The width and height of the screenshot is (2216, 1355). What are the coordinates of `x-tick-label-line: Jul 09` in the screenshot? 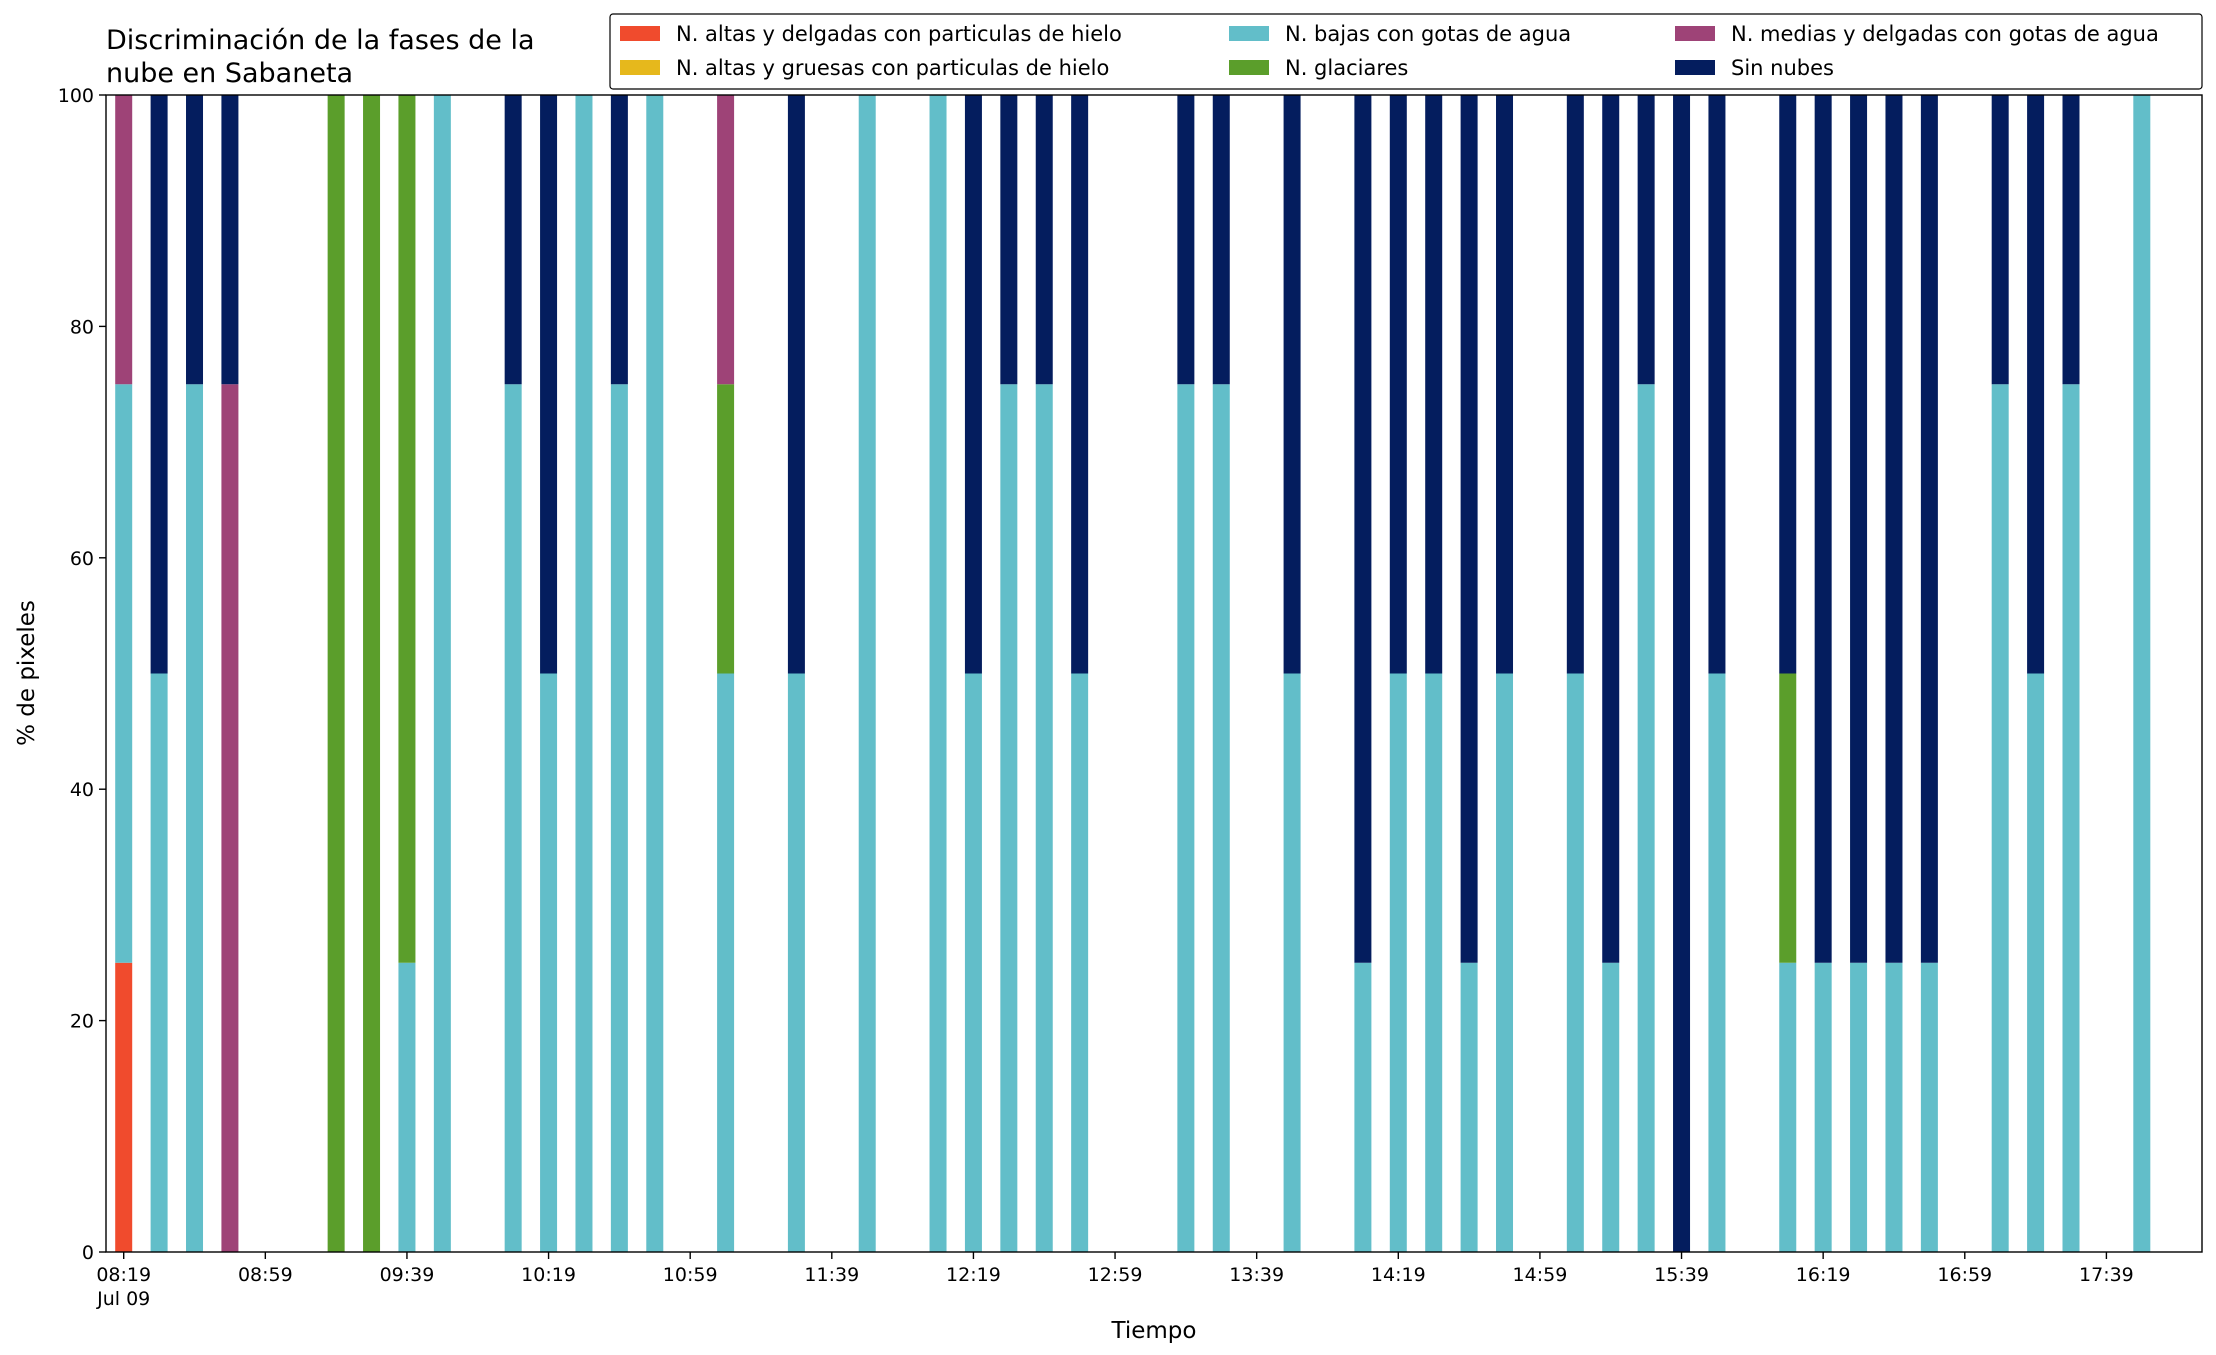 It's located at (123, 1299).